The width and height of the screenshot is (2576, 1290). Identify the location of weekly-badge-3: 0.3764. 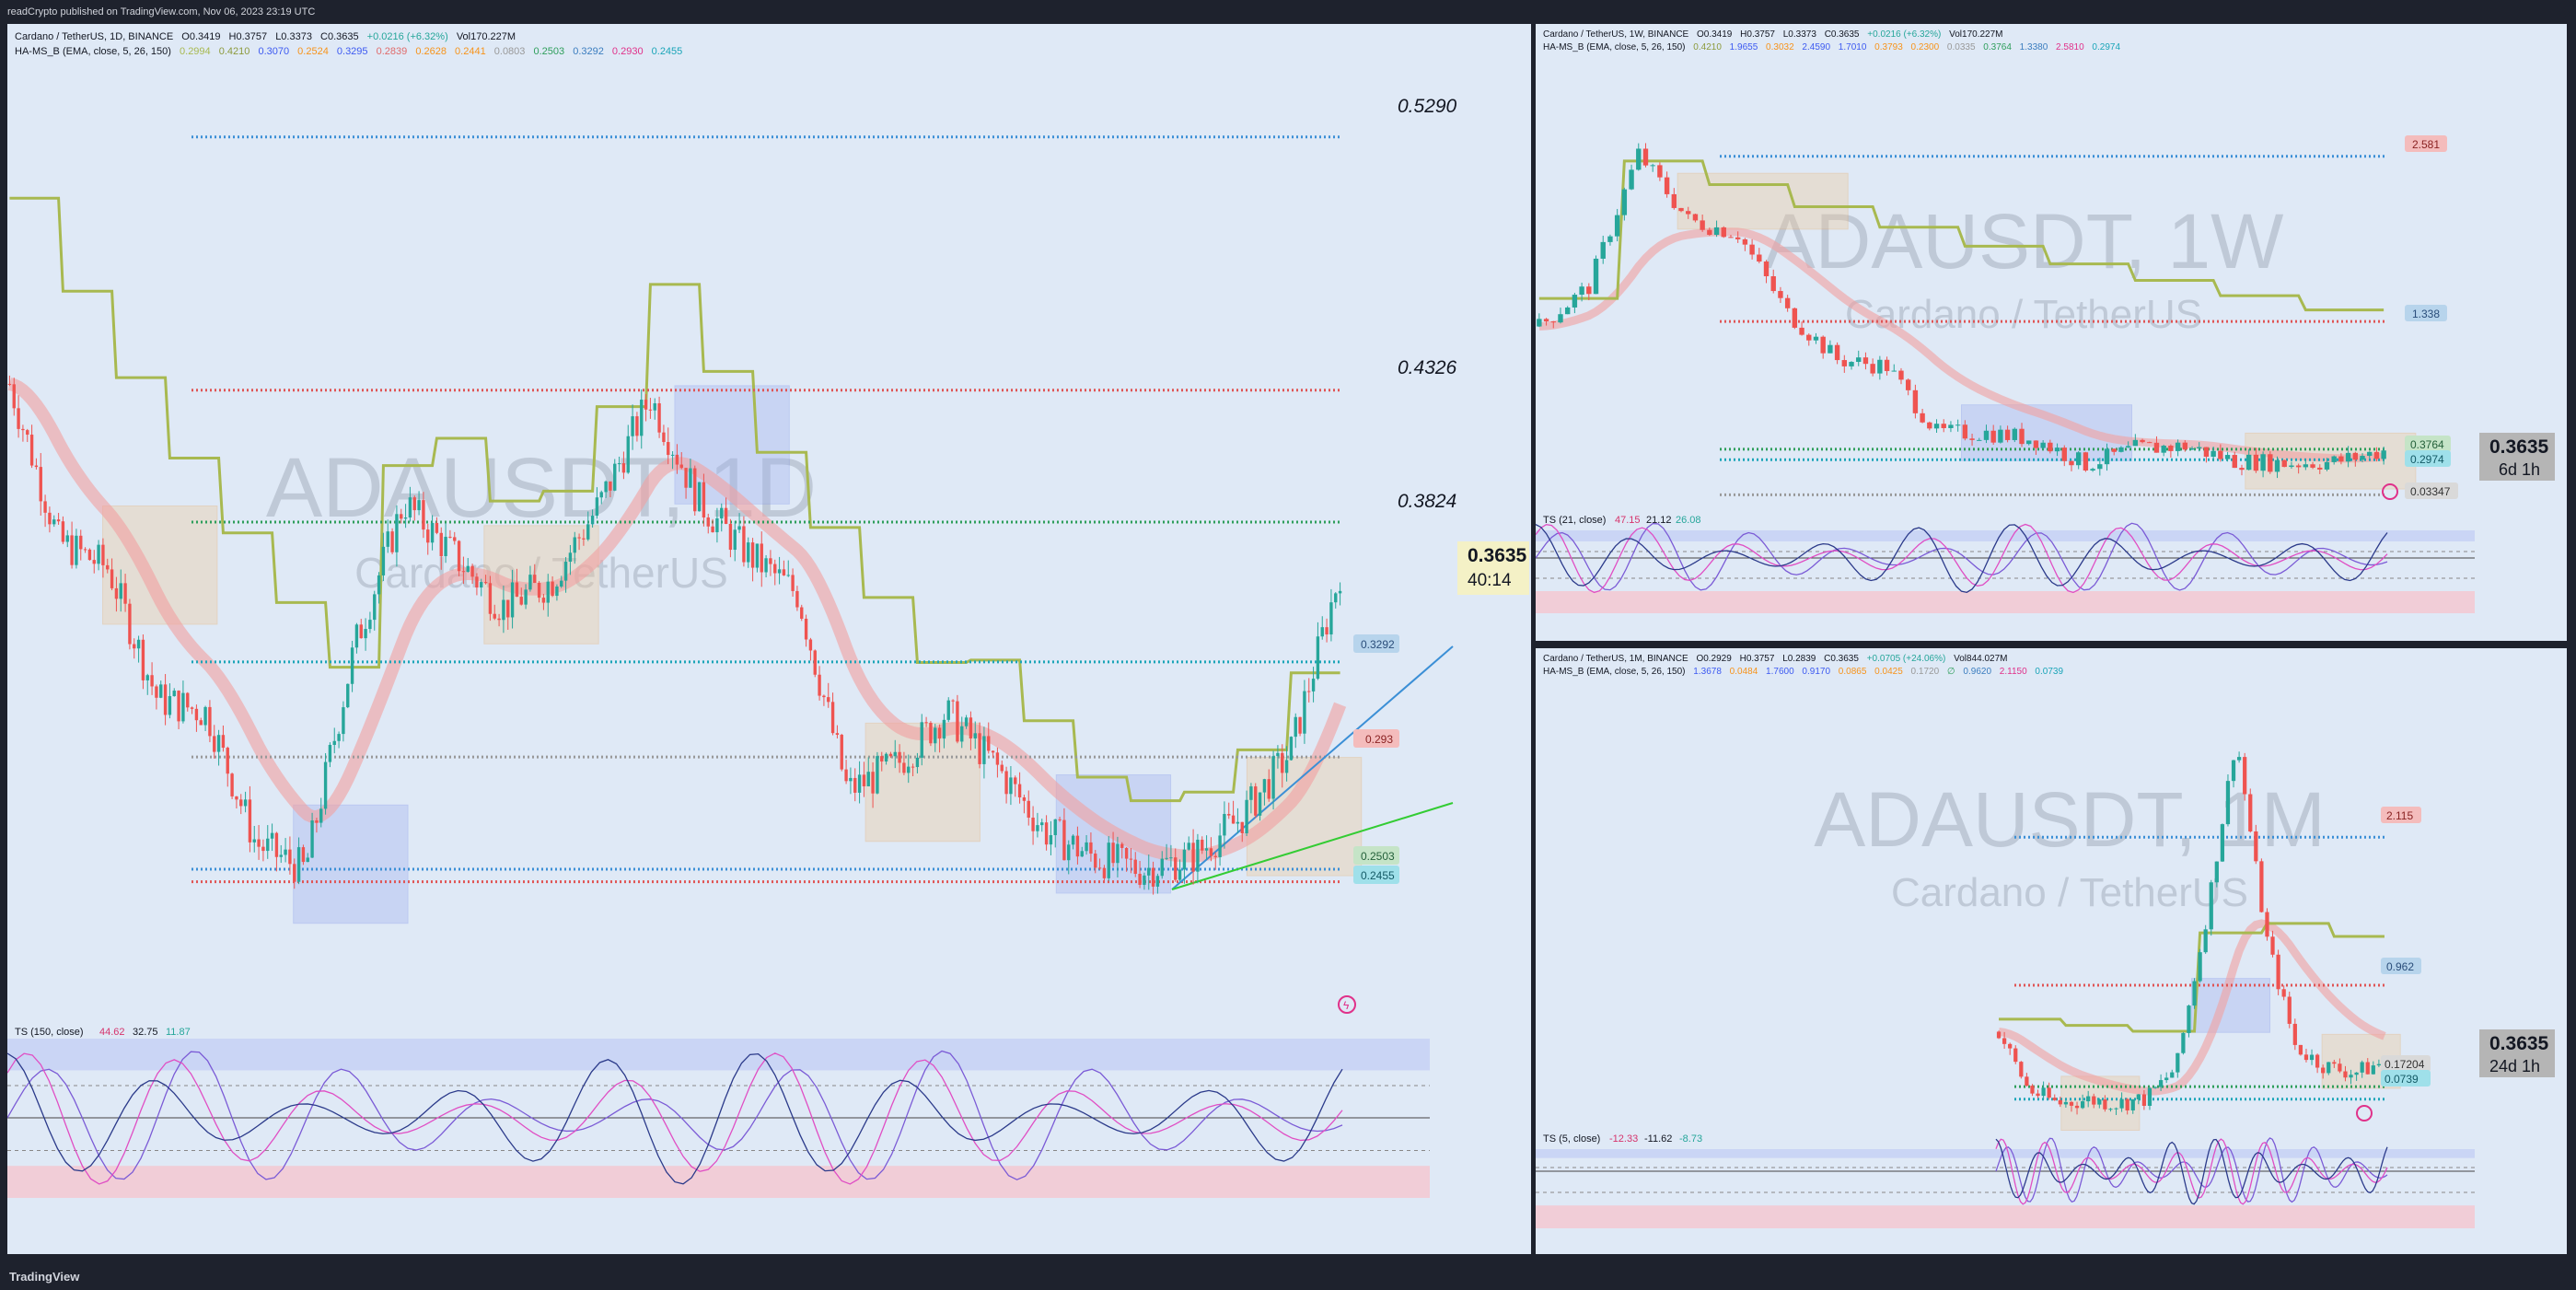
(2427, 444).